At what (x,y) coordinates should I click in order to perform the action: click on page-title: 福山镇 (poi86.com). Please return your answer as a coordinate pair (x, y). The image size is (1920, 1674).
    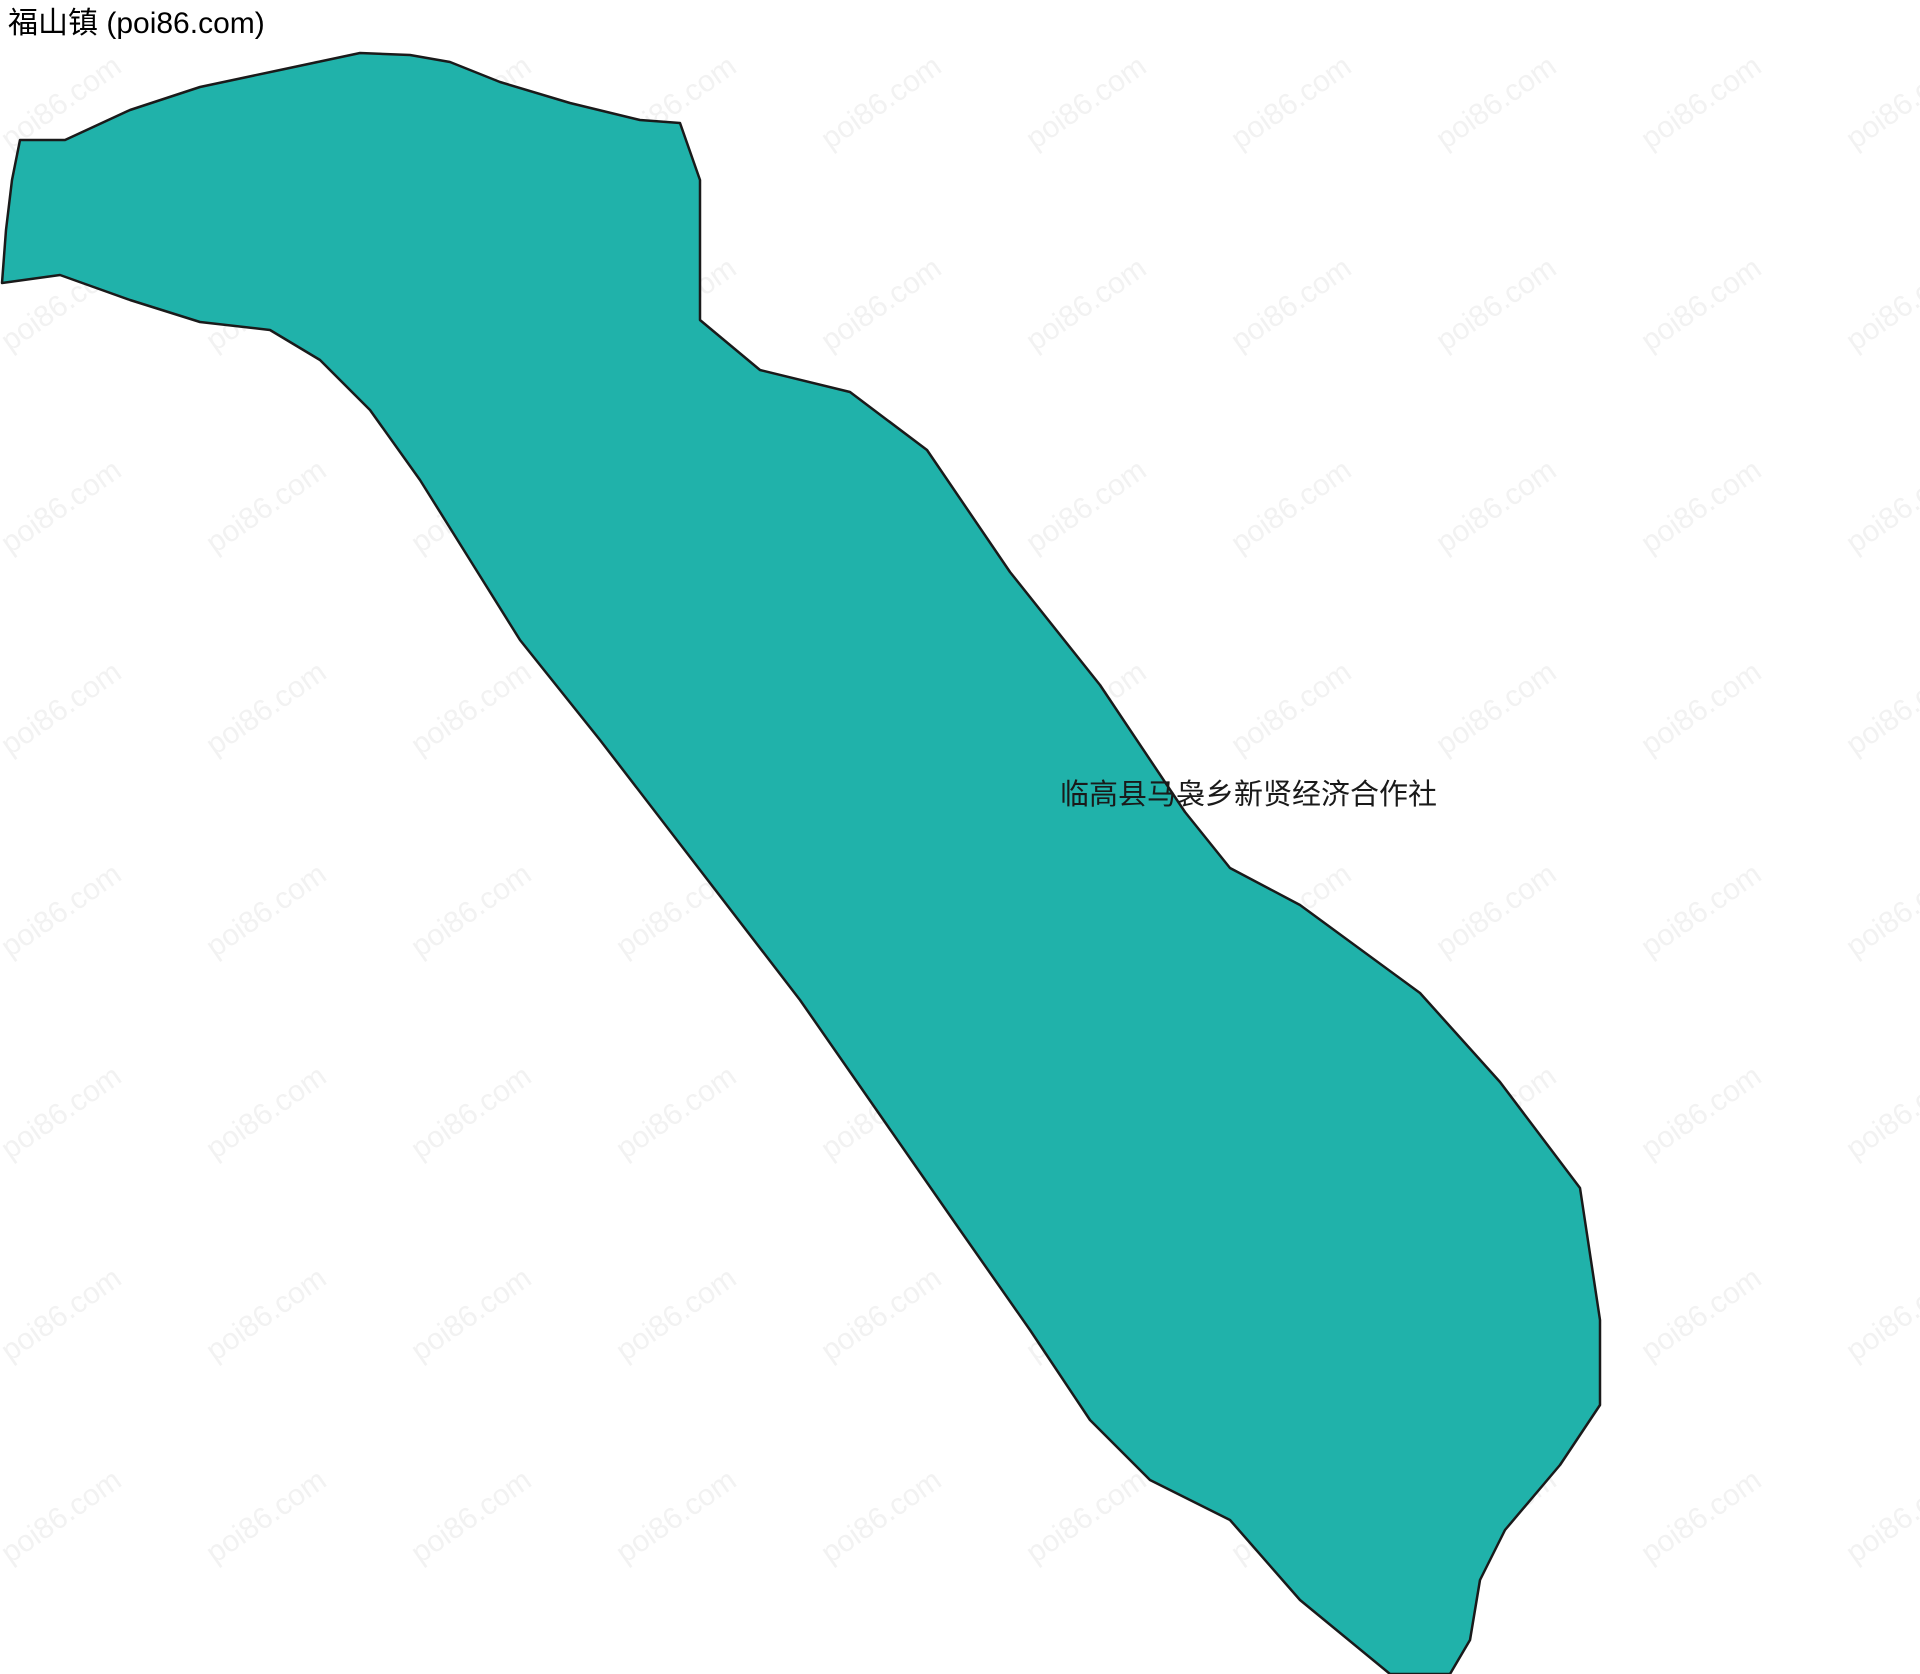
    Looking at the image, I should click on (136, 23).